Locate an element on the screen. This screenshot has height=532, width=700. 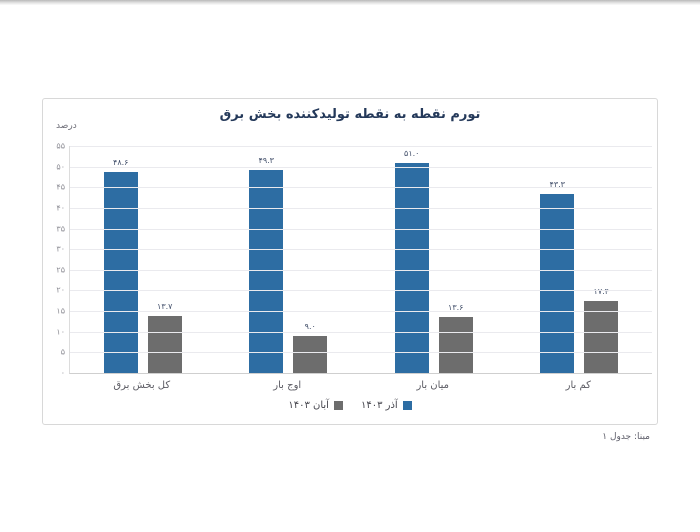
chart-legend: آذر ۱۴۰۳ آبان ۱۴۰۳ is located at coordinates (350, 405).